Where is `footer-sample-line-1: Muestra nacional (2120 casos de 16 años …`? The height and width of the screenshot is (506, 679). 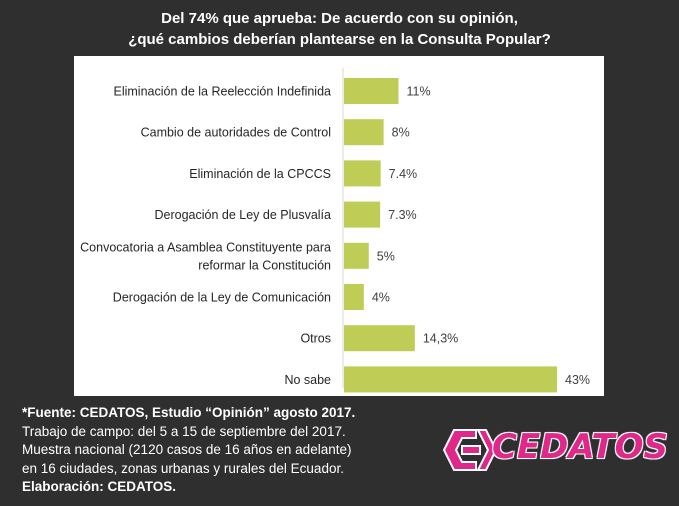 footer-sample-line-1: Muestra nacional (2120 casos de 16 años … is located at coordinates (187, 449).